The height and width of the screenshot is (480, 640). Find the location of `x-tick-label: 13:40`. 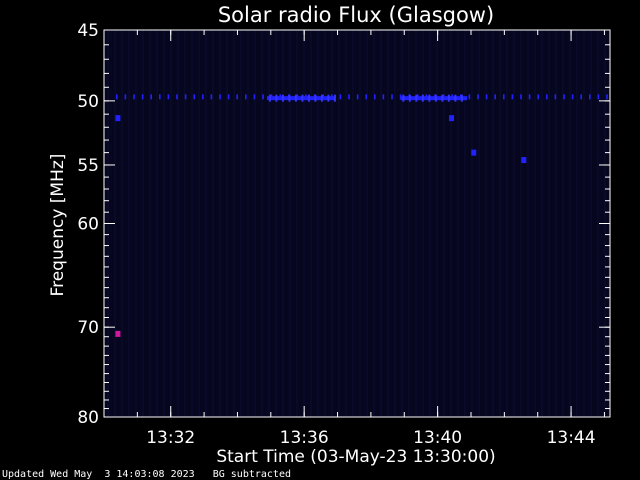

x-tick-label: 13:40 is located at coordinates (437, 438).